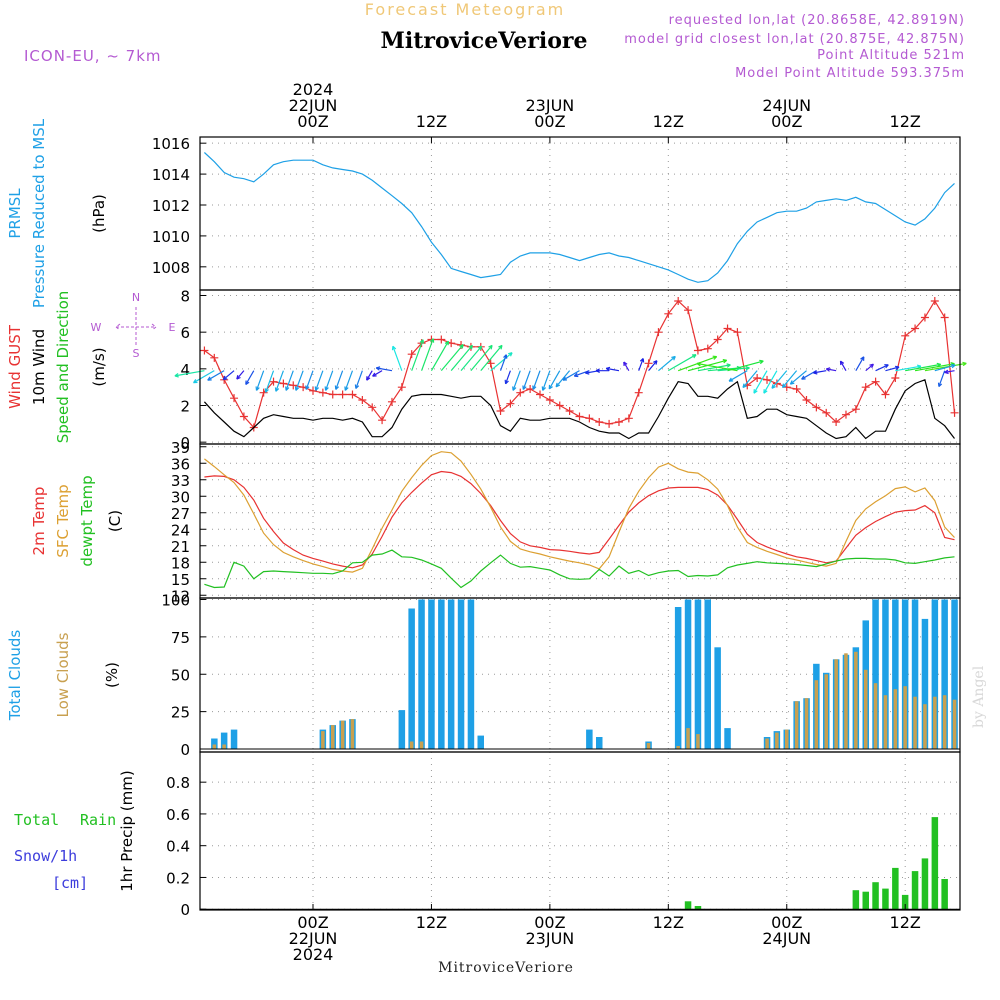 This screenshot has width=1000, height=1000. What do you see at coordinates (579, 512) in the screenshot?
I see `temperature-series-line` at bounding box center [579, 512].